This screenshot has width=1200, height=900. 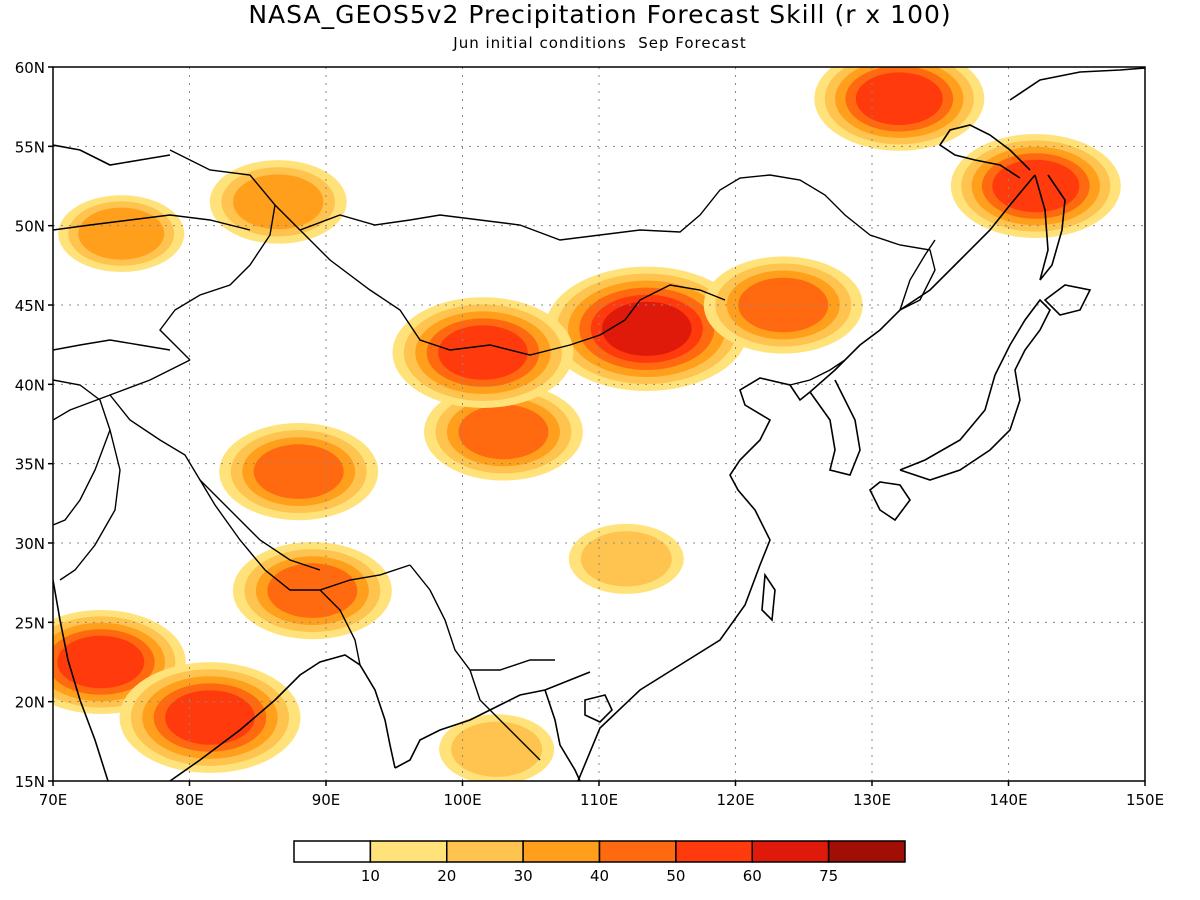 I want to click on colorbar-label: 40, so click(x=599, y=876).